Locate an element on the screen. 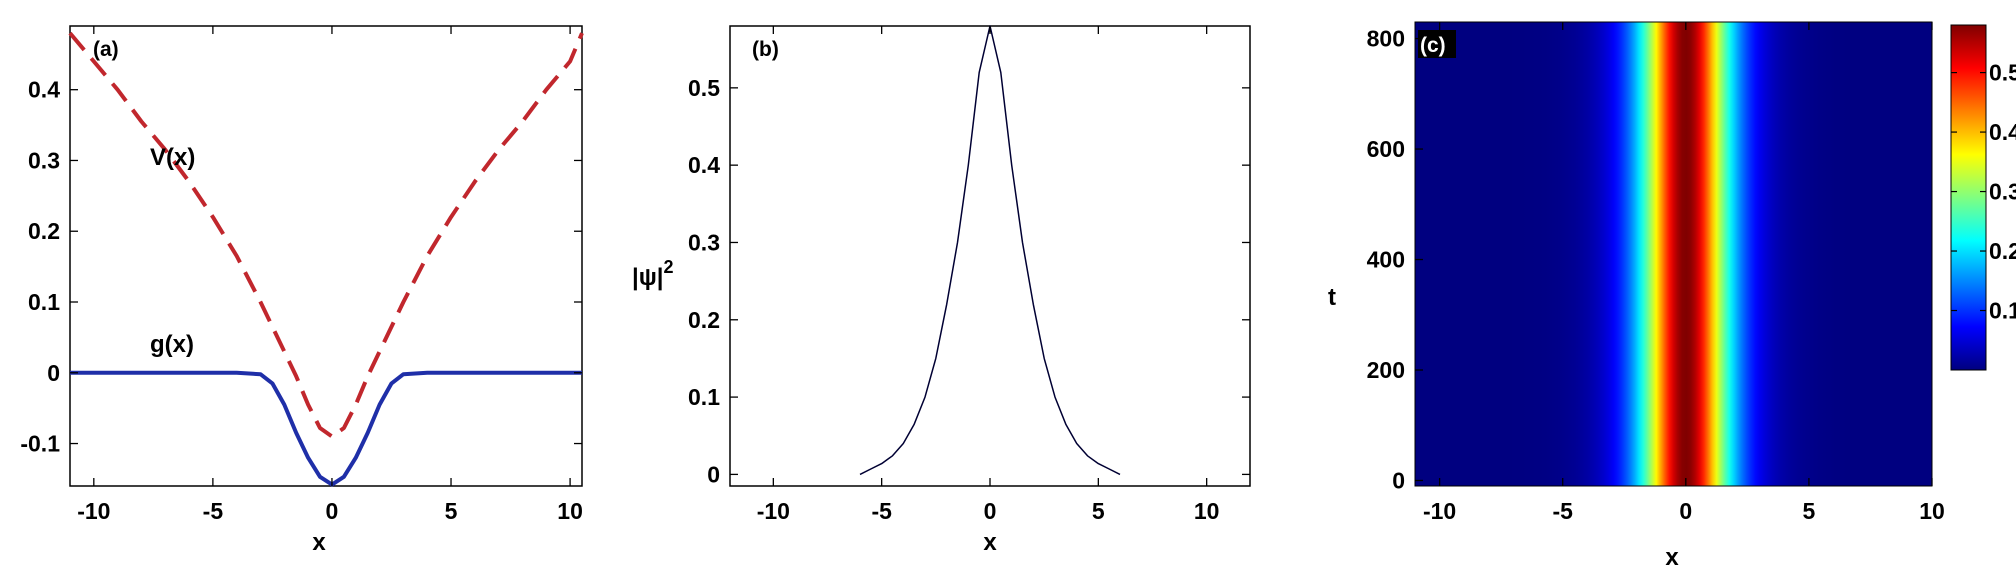 The width and height of the screenshot is (2016, 578). panel-c-xtick-label: -5 is located at coordinates (1562, 511).